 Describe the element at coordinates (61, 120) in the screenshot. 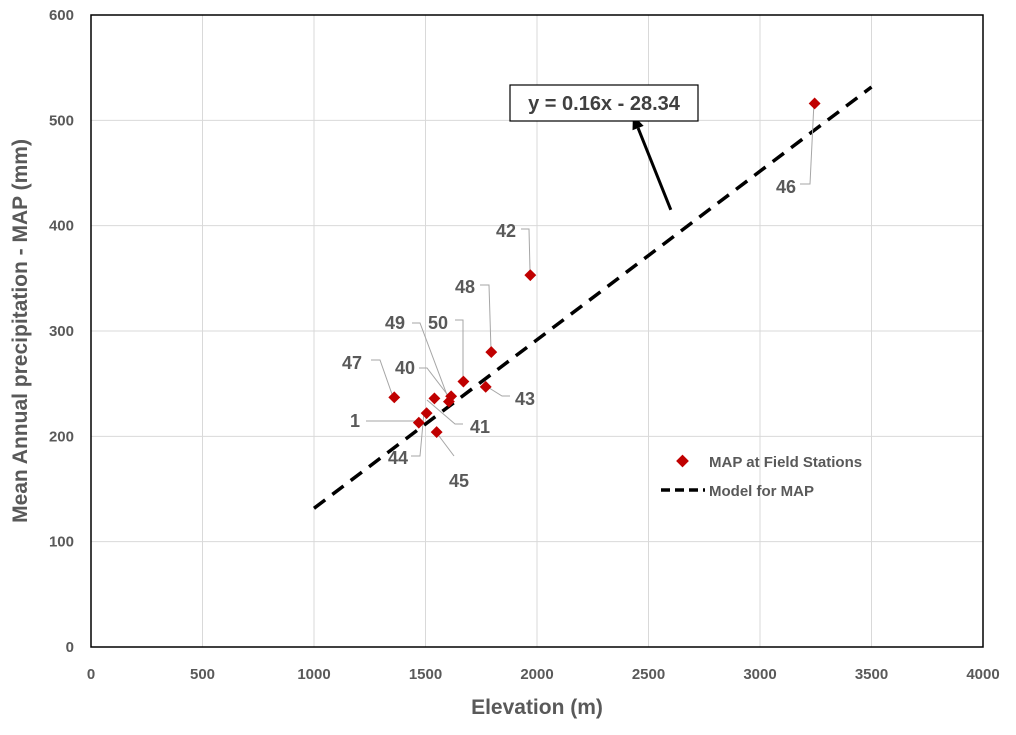

I see `y-tick-label: 500` at that location.